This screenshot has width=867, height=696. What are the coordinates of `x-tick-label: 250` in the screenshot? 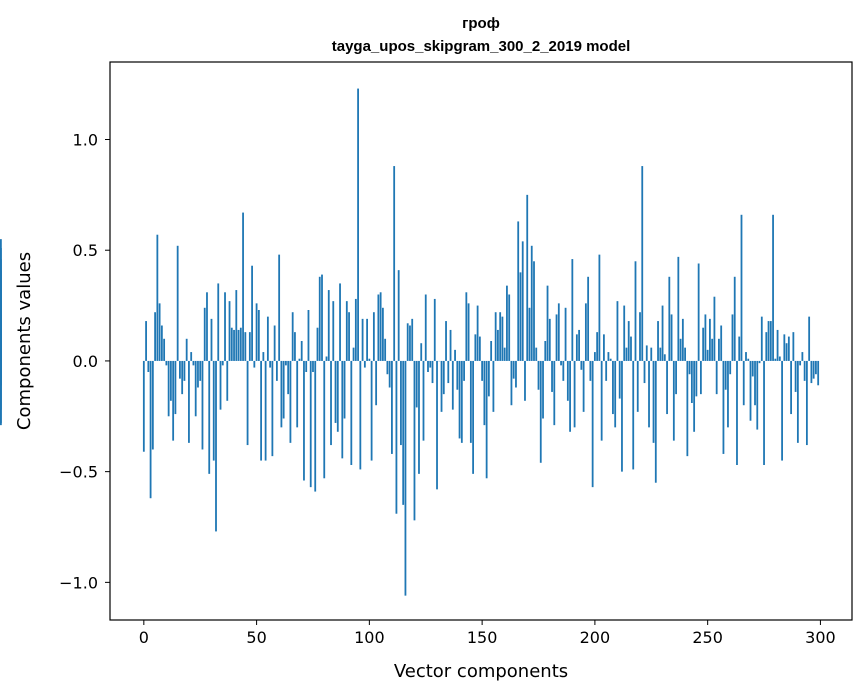 It's located at (707, 637).